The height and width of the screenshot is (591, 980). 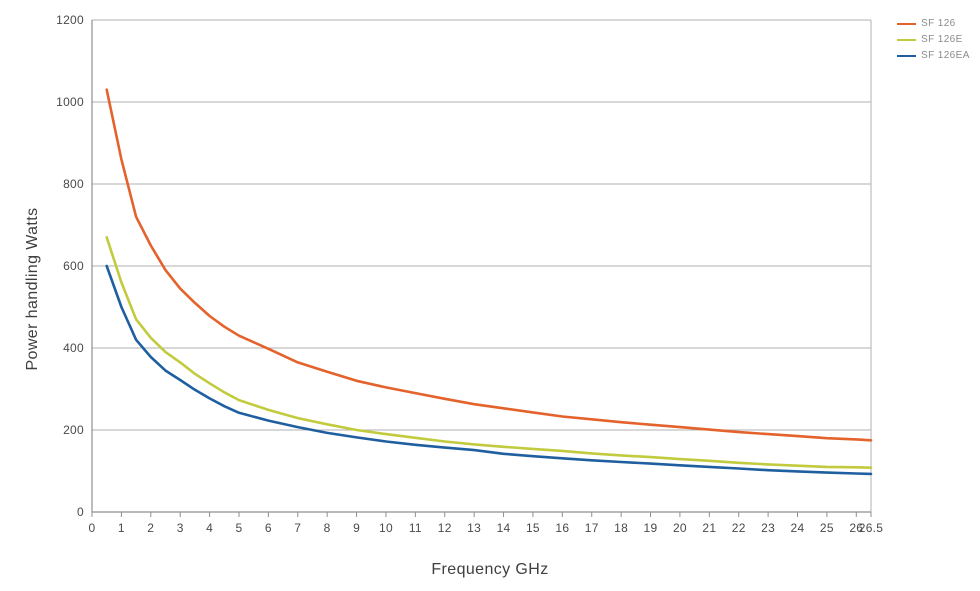 What do you see at coordinates (356, 528) in the screenshot?
I see `x-tick-label-9: 9` at bounding box center [356, 528].